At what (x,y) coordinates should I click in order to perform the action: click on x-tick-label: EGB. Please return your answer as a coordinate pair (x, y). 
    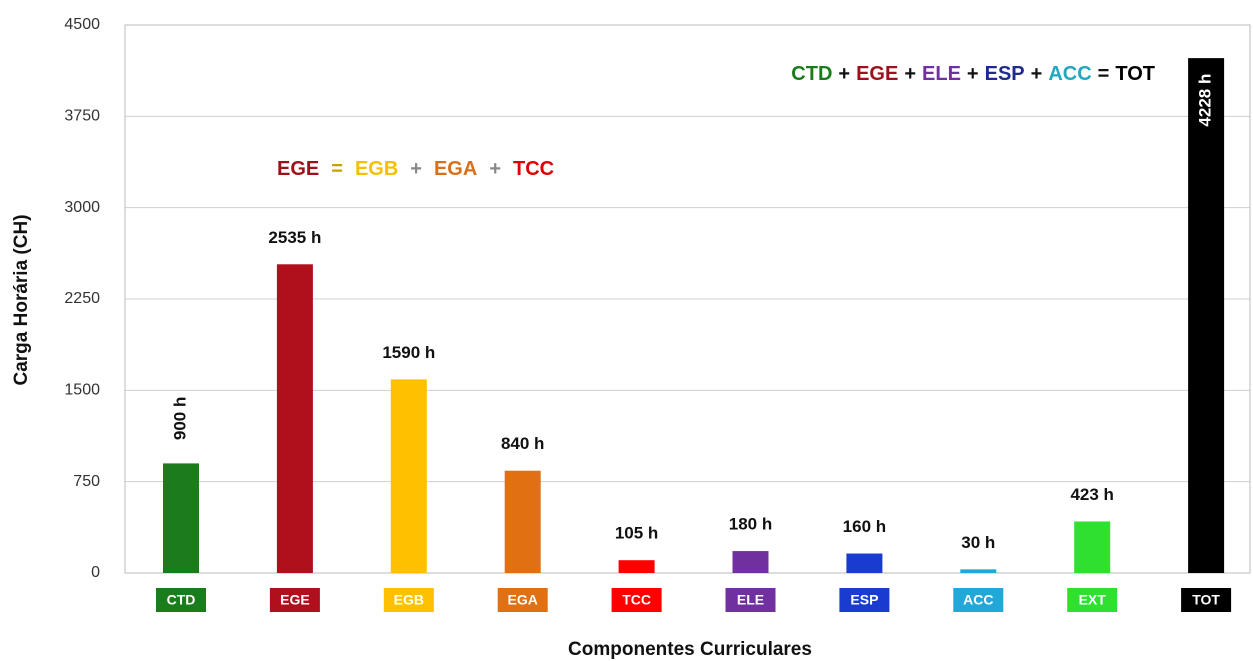
    Looking at the image, I should click on (409, 600).